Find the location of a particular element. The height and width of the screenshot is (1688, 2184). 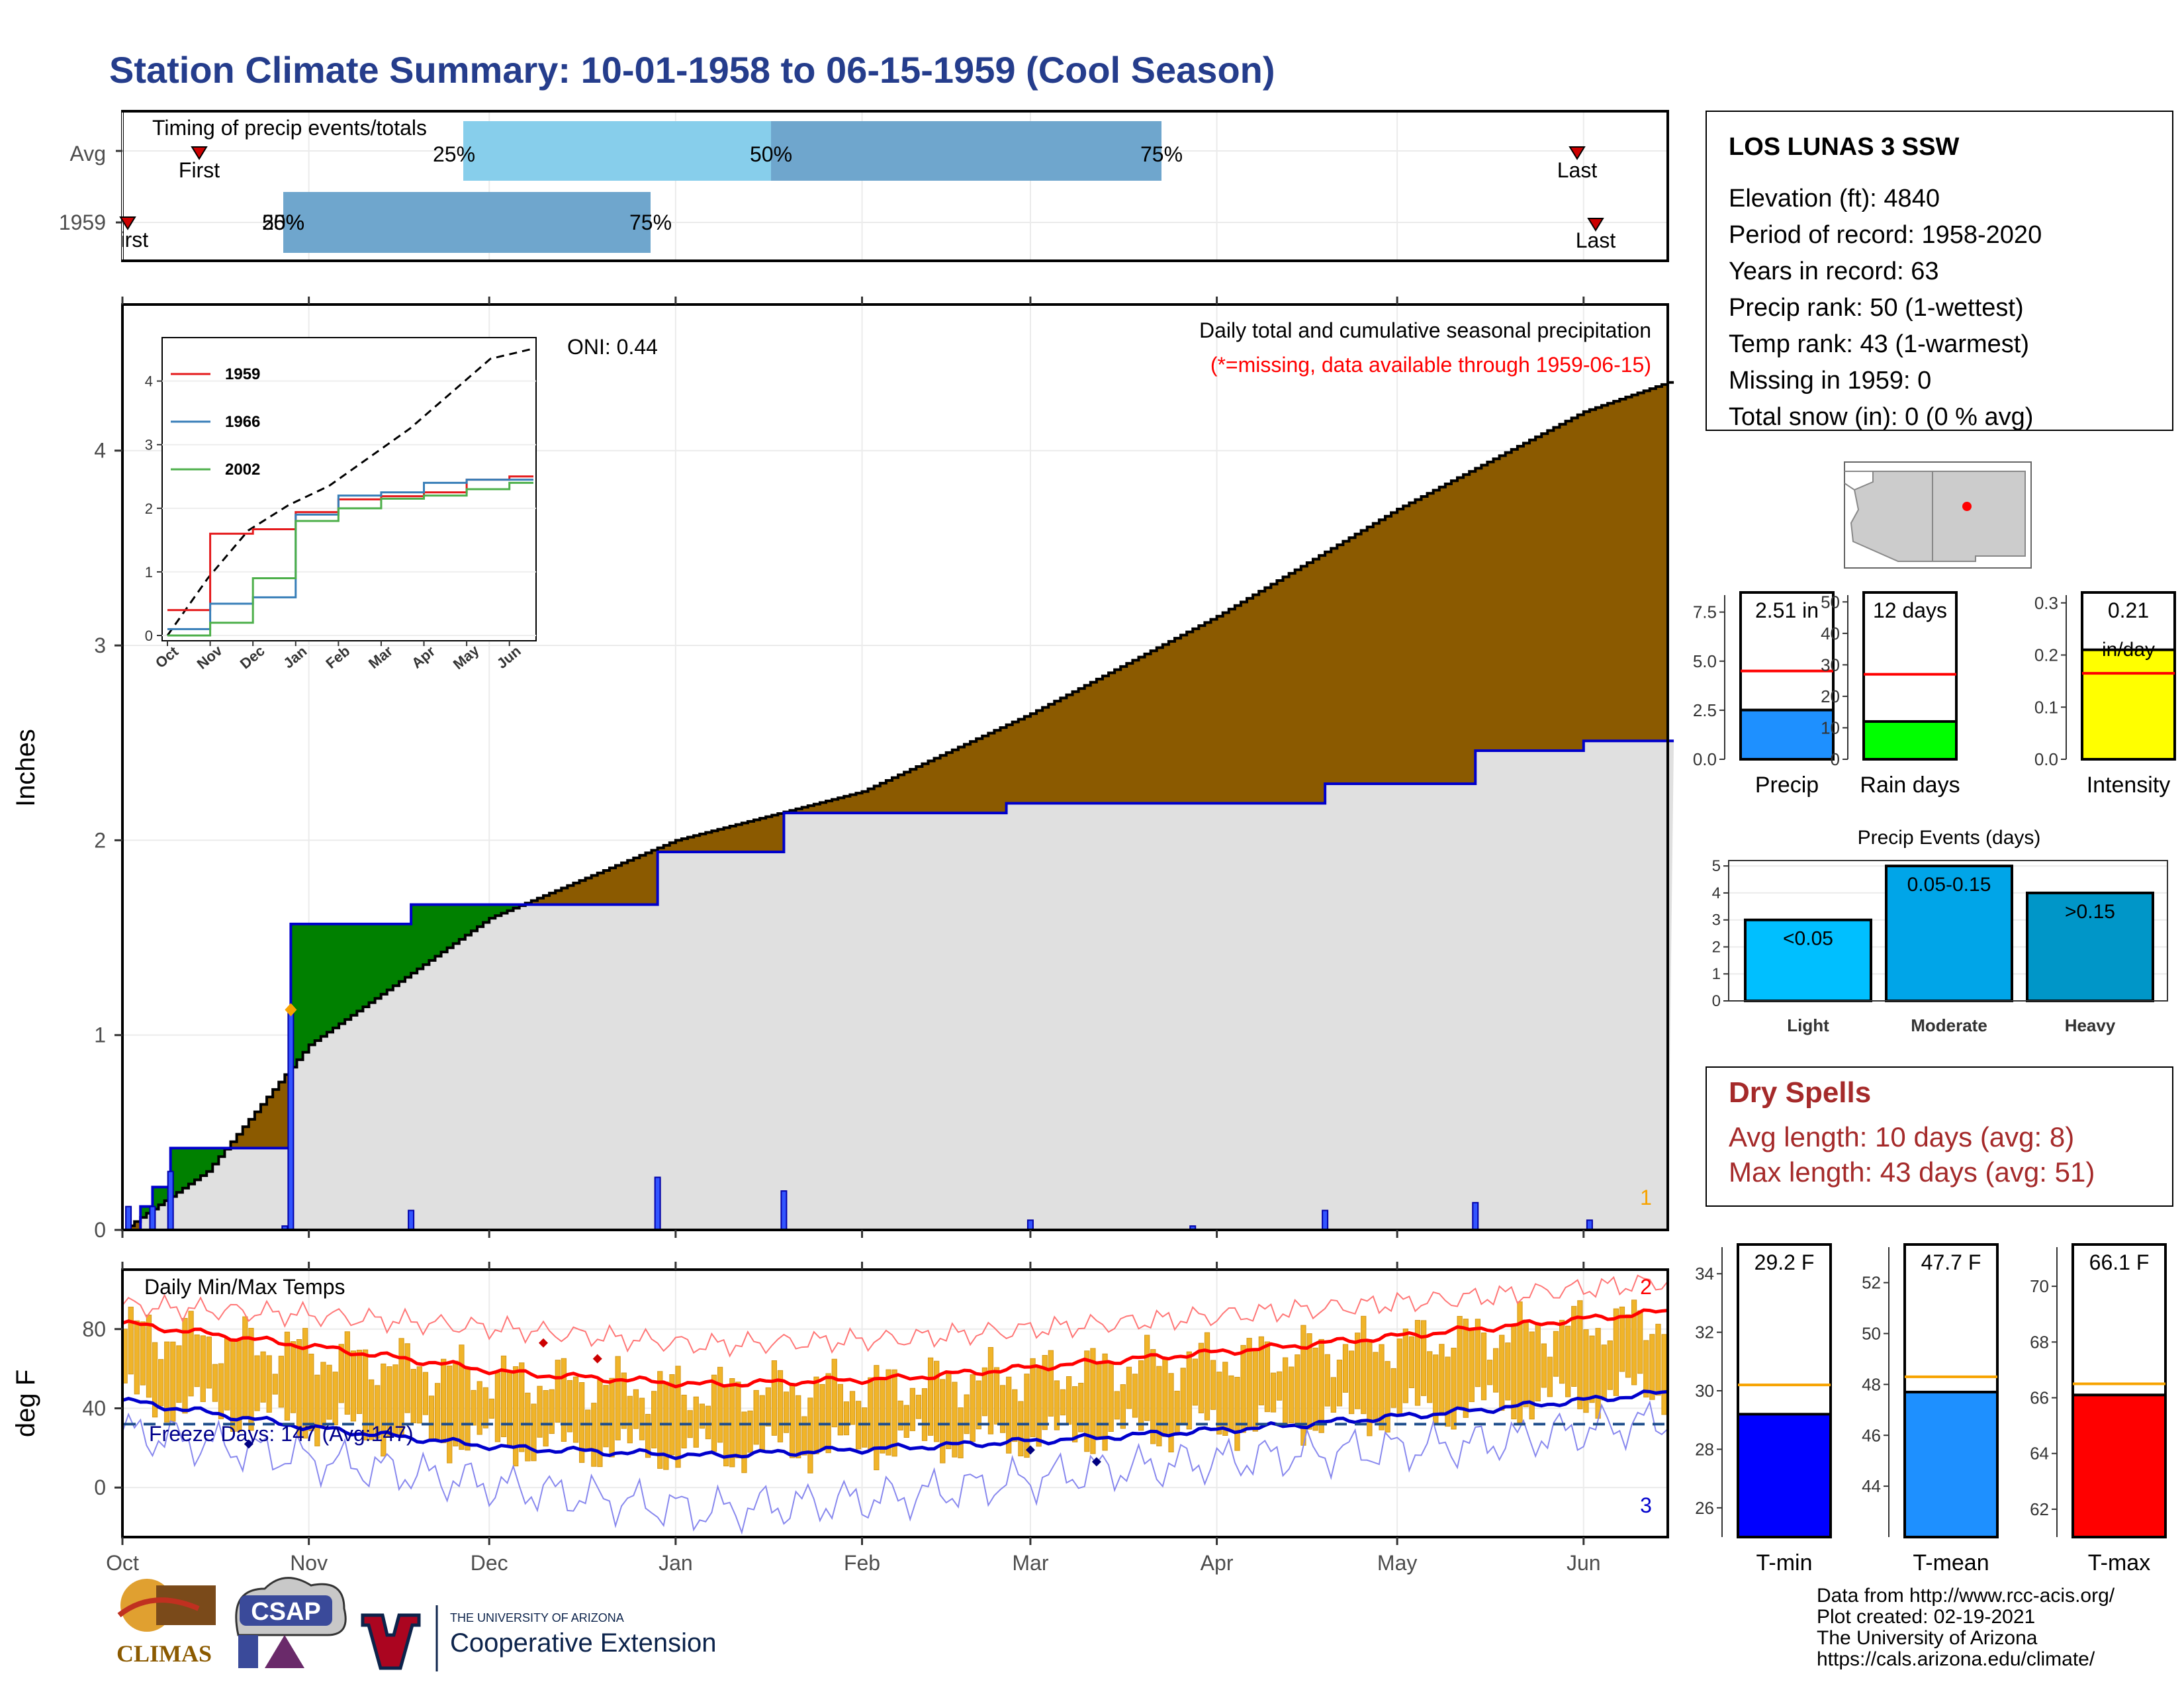

mini-y-tick-label: 0.1 is located at coordinates (2046, 707).